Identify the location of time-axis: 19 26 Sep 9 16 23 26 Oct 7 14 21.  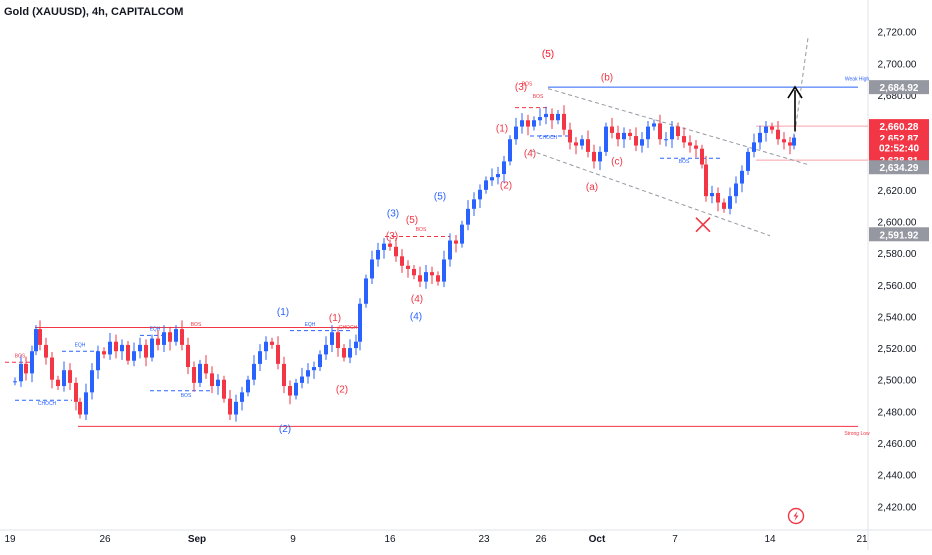
(436, 539).